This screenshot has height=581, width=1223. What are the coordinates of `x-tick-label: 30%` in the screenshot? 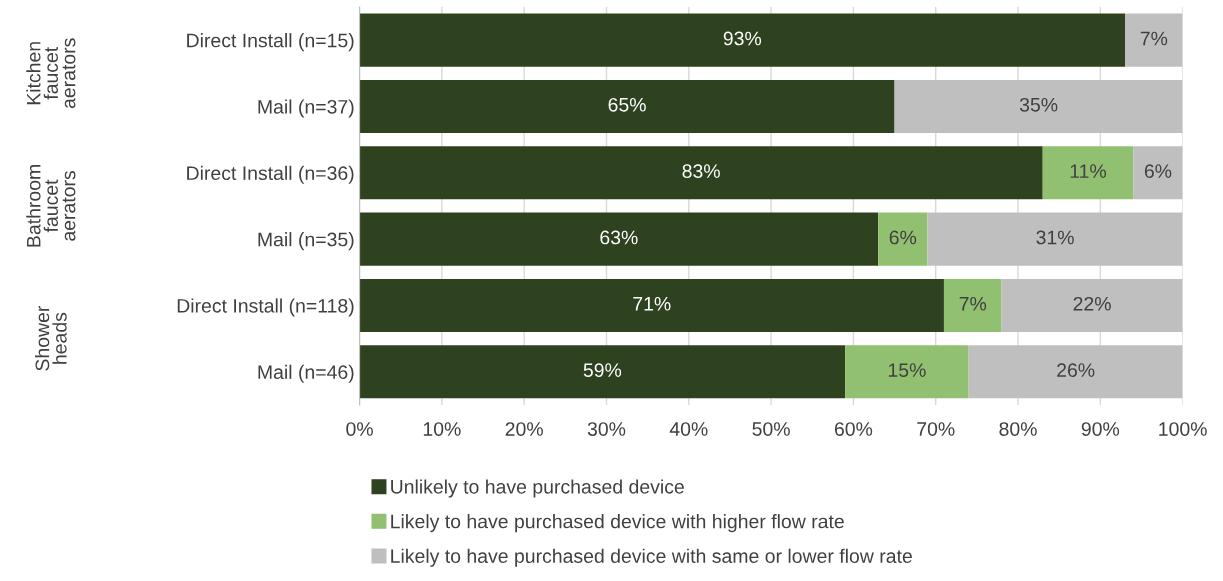 It's located at (606, 429).